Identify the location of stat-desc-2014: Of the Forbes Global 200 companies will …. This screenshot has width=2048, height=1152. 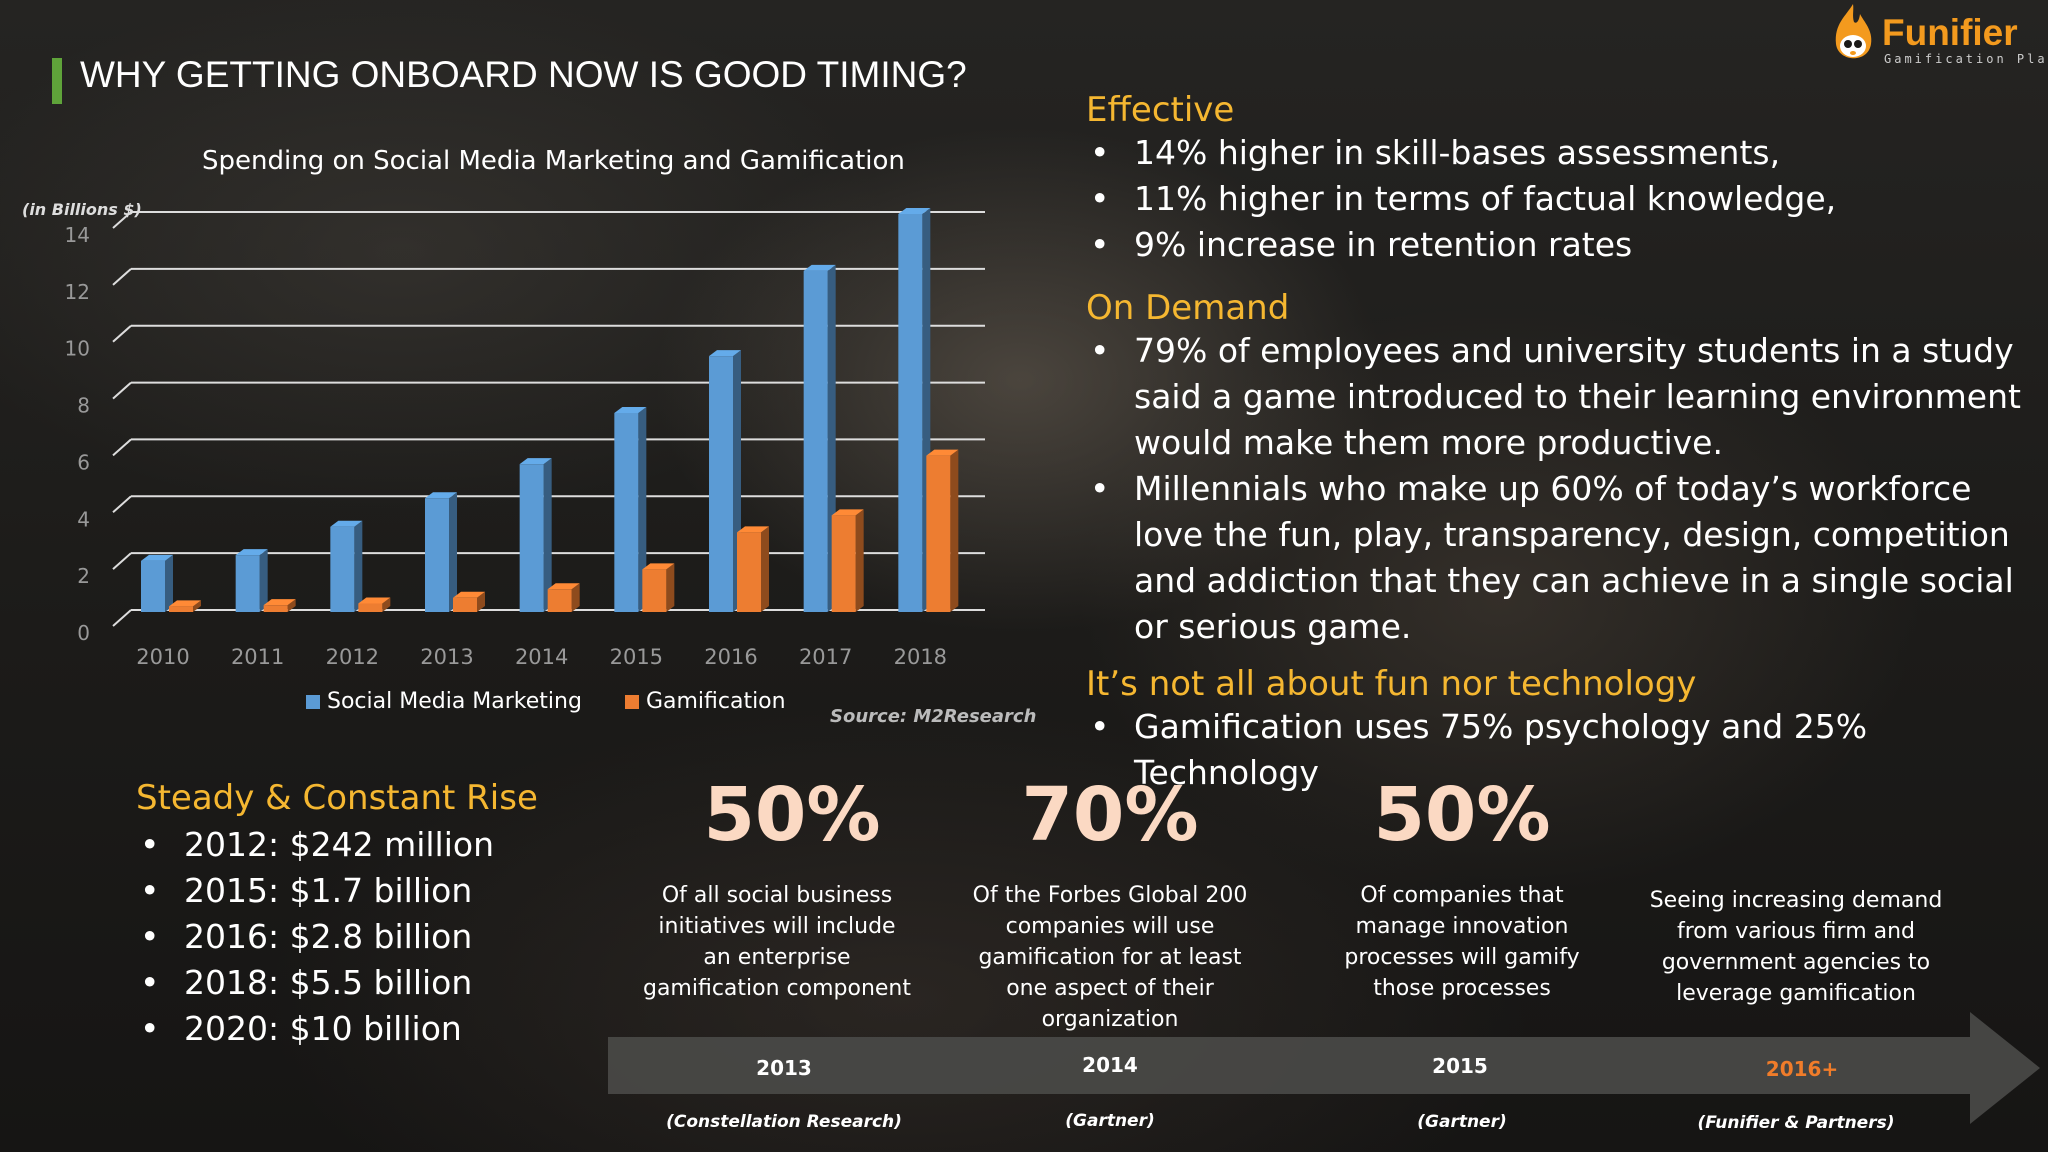
(1110, 957).